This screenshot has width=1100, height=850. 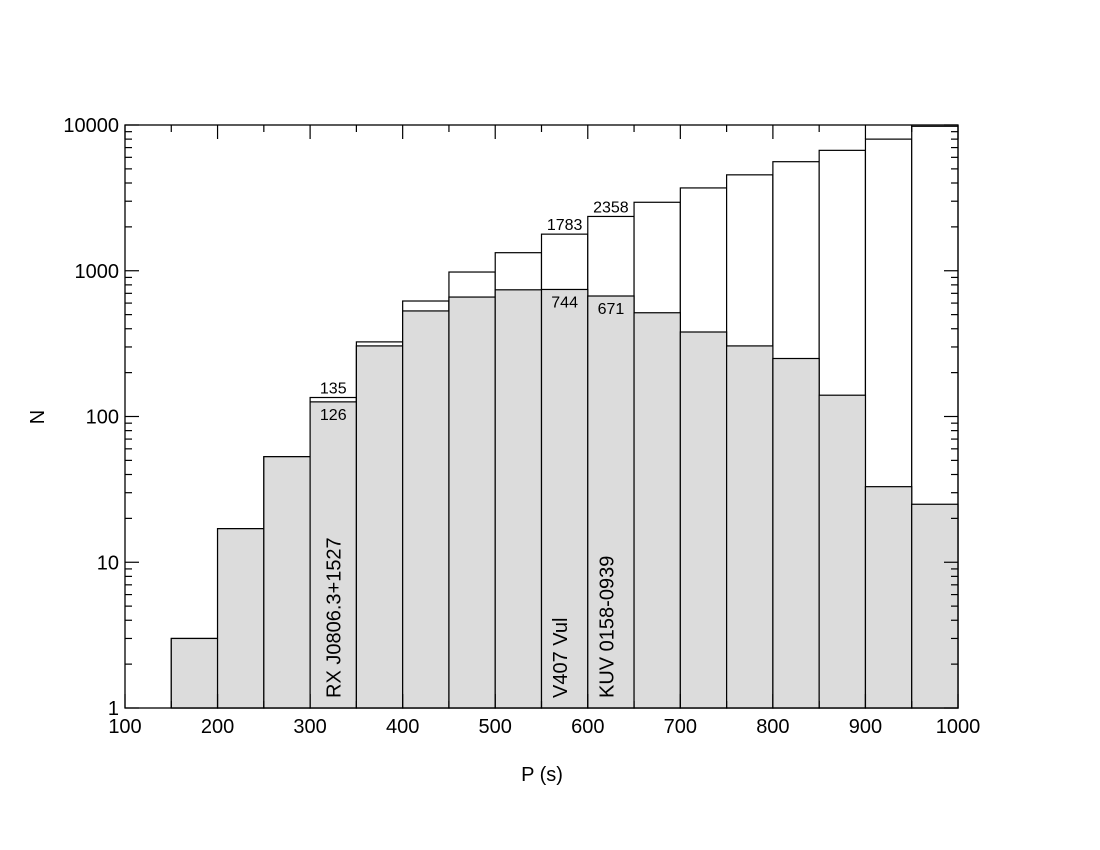 What do you see at coordinates (108, 563) in the screenshot?
I see `y-tick-label: 10` at bounding box center [108, 563].